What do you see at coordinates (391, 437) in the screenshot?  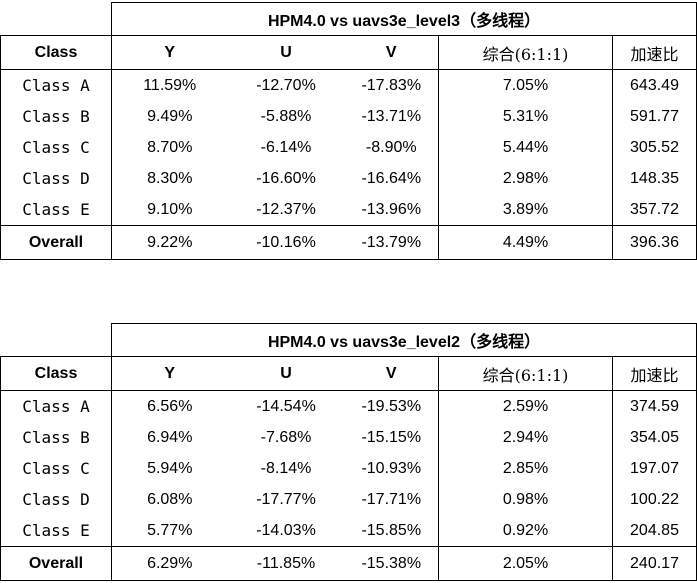 I see `cell-v: -15.15%` at bounding box center [391, 437].